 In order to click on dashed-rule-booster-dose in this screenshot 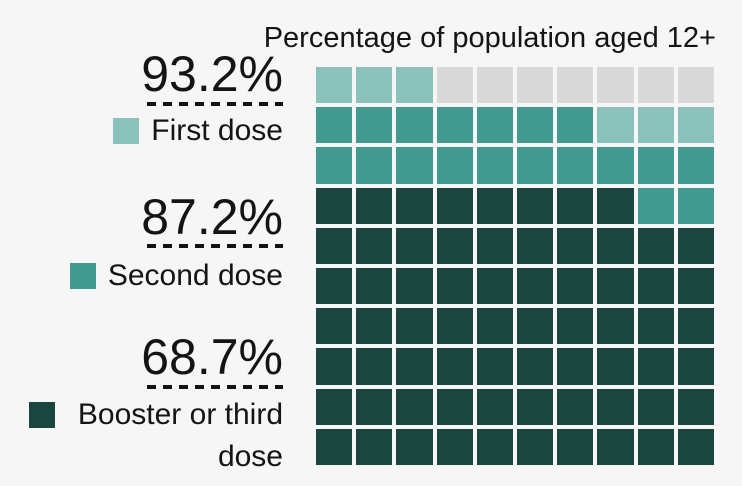, I will do `click(215, 387)`.